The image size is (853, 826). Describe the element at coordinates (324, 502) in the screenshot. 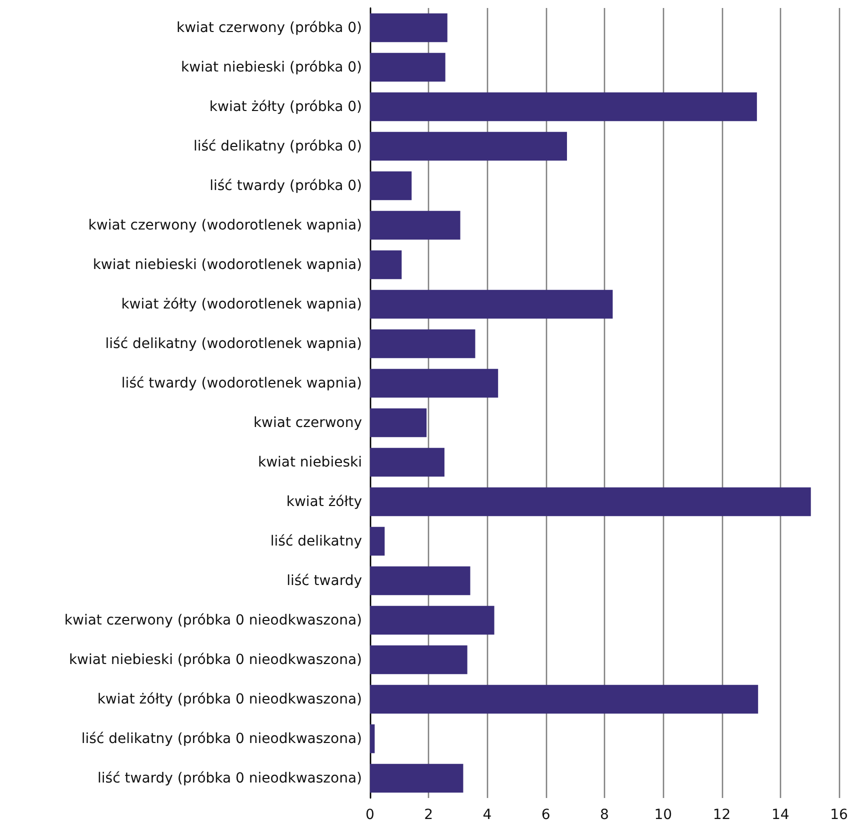

I see `y-tick-label: kwiat żółty` at that location.